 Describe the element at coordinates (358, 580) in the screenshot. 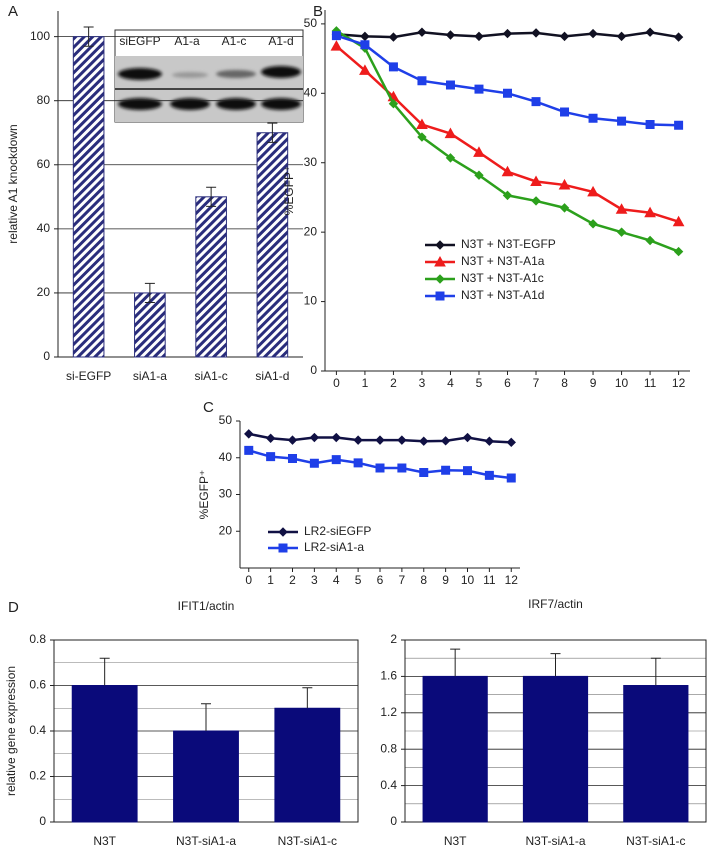

I see `x-tick-label: 5` at that location.